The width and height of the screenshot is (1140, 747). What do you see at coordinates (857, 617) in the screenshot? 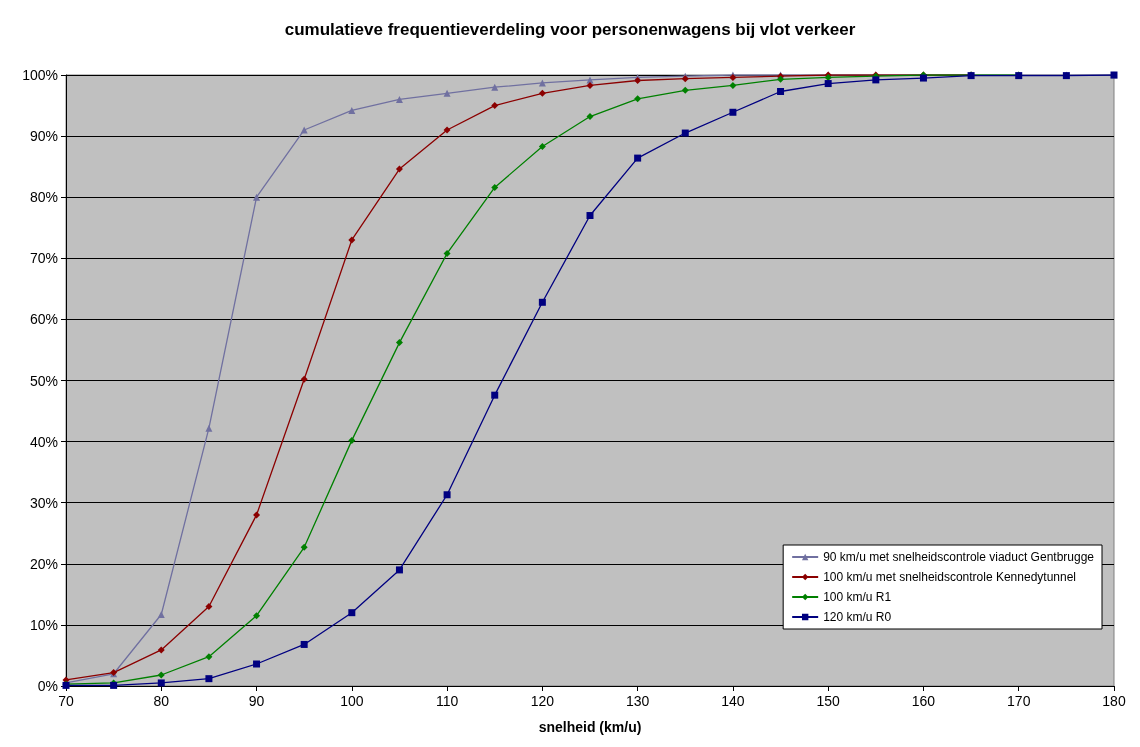
I see `legend-label: 120 km/u R0` at bounding box center [857, 617].